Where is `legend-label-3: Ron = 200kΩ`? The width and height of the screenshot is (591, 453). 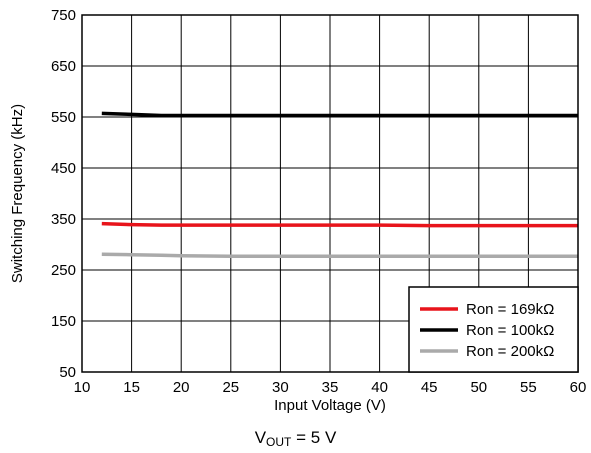
legend-label-3: Ron = 200kΩ is located at coordinates (510, 351).